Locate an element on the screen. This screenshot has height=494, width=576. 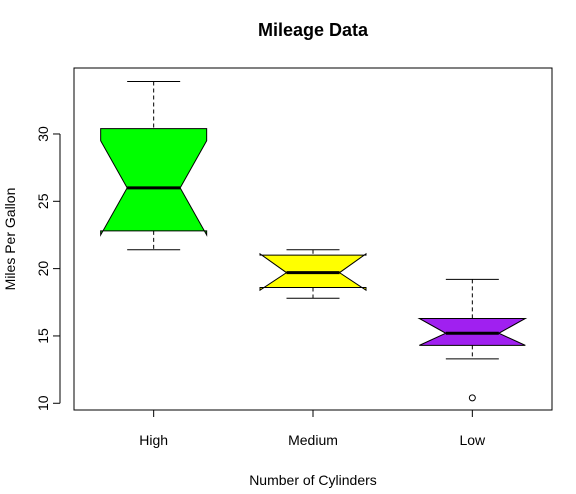
y-axis-label: Miles Per Gallon is located at coordinates (10, 239).